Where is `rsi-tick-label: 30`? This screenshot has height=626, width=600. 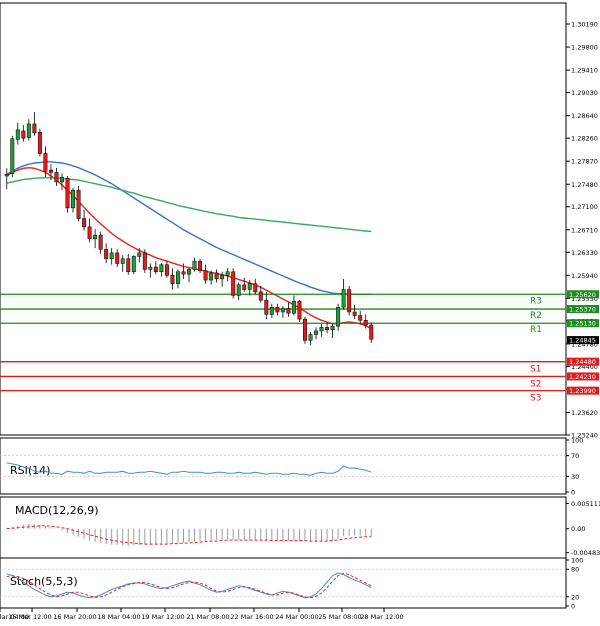 rsi-tick-label: 30 is located at coordinates (575, 477).